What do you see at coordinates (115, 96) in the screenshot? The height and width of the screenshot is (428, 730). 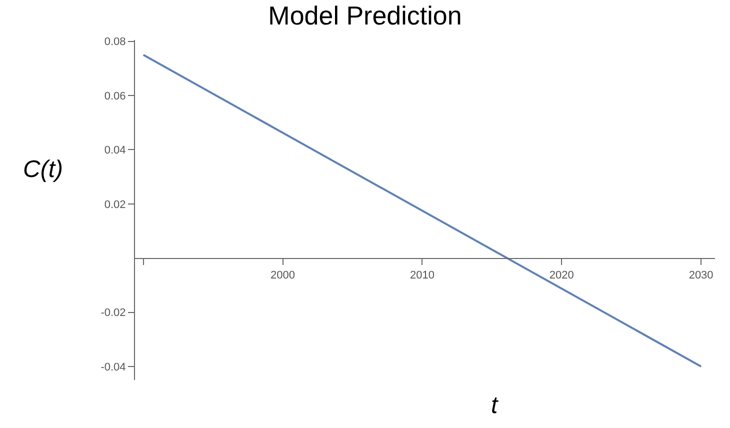 I see `y-tick-label: 0.06` at bounding box center [115, 96].